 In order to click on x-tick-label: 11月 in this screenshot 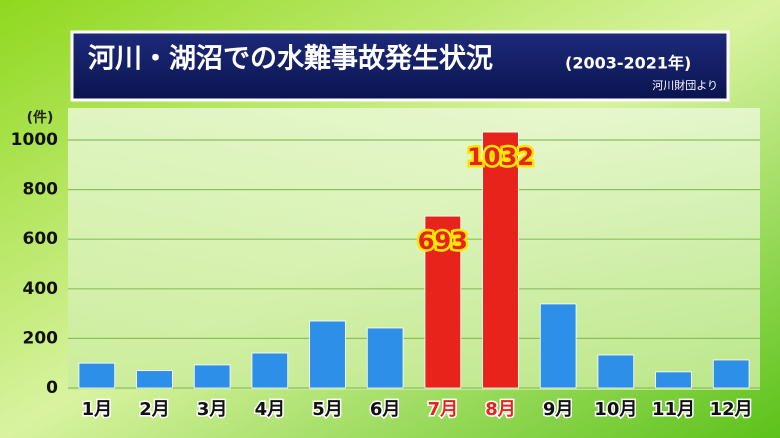, I will do `click(673, 409)`.